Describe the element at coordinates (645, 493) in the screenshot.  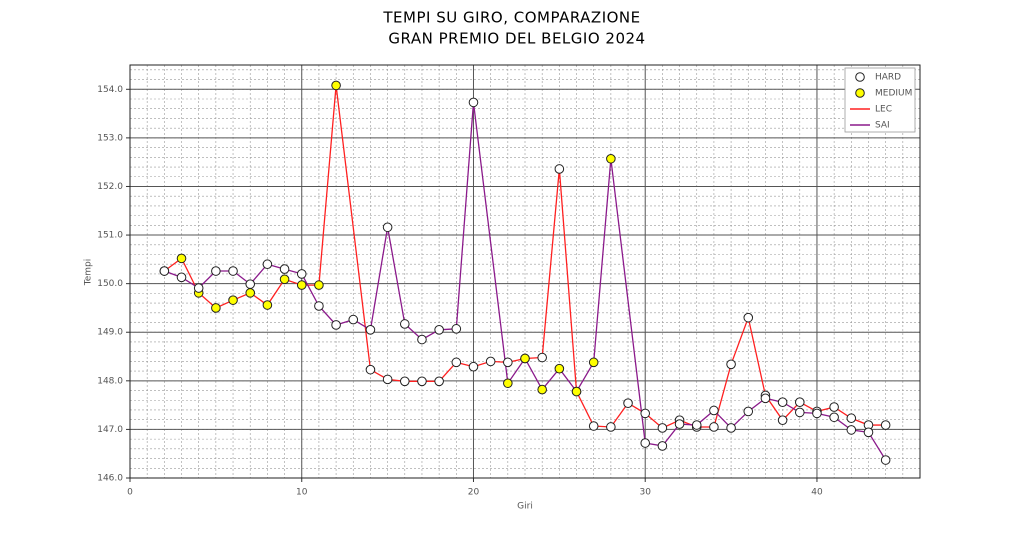
I see `x-tick-label: 30` at that location.